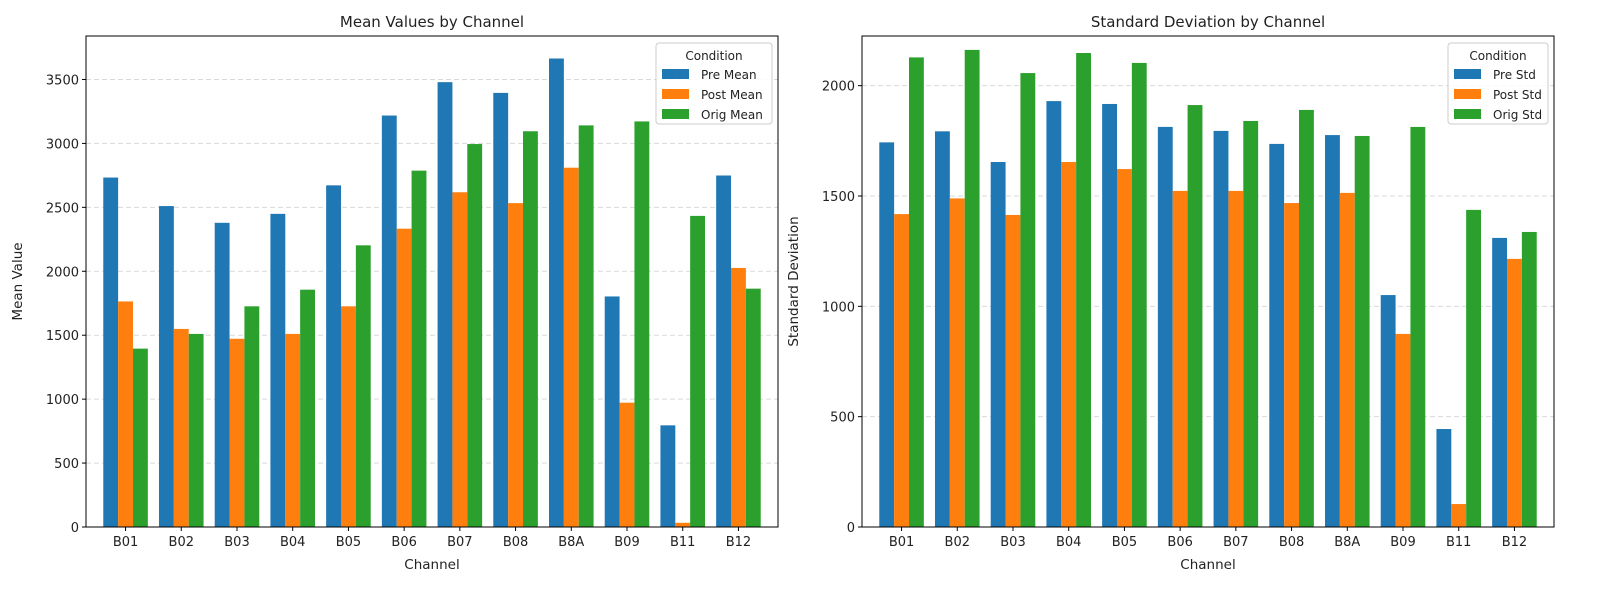 Image resolution: width=1600 pixels, height=604 pixels. Describe the element at coordinates (1517, 115) in the screenshot. I see `legend-label: Orig Std` at that location.